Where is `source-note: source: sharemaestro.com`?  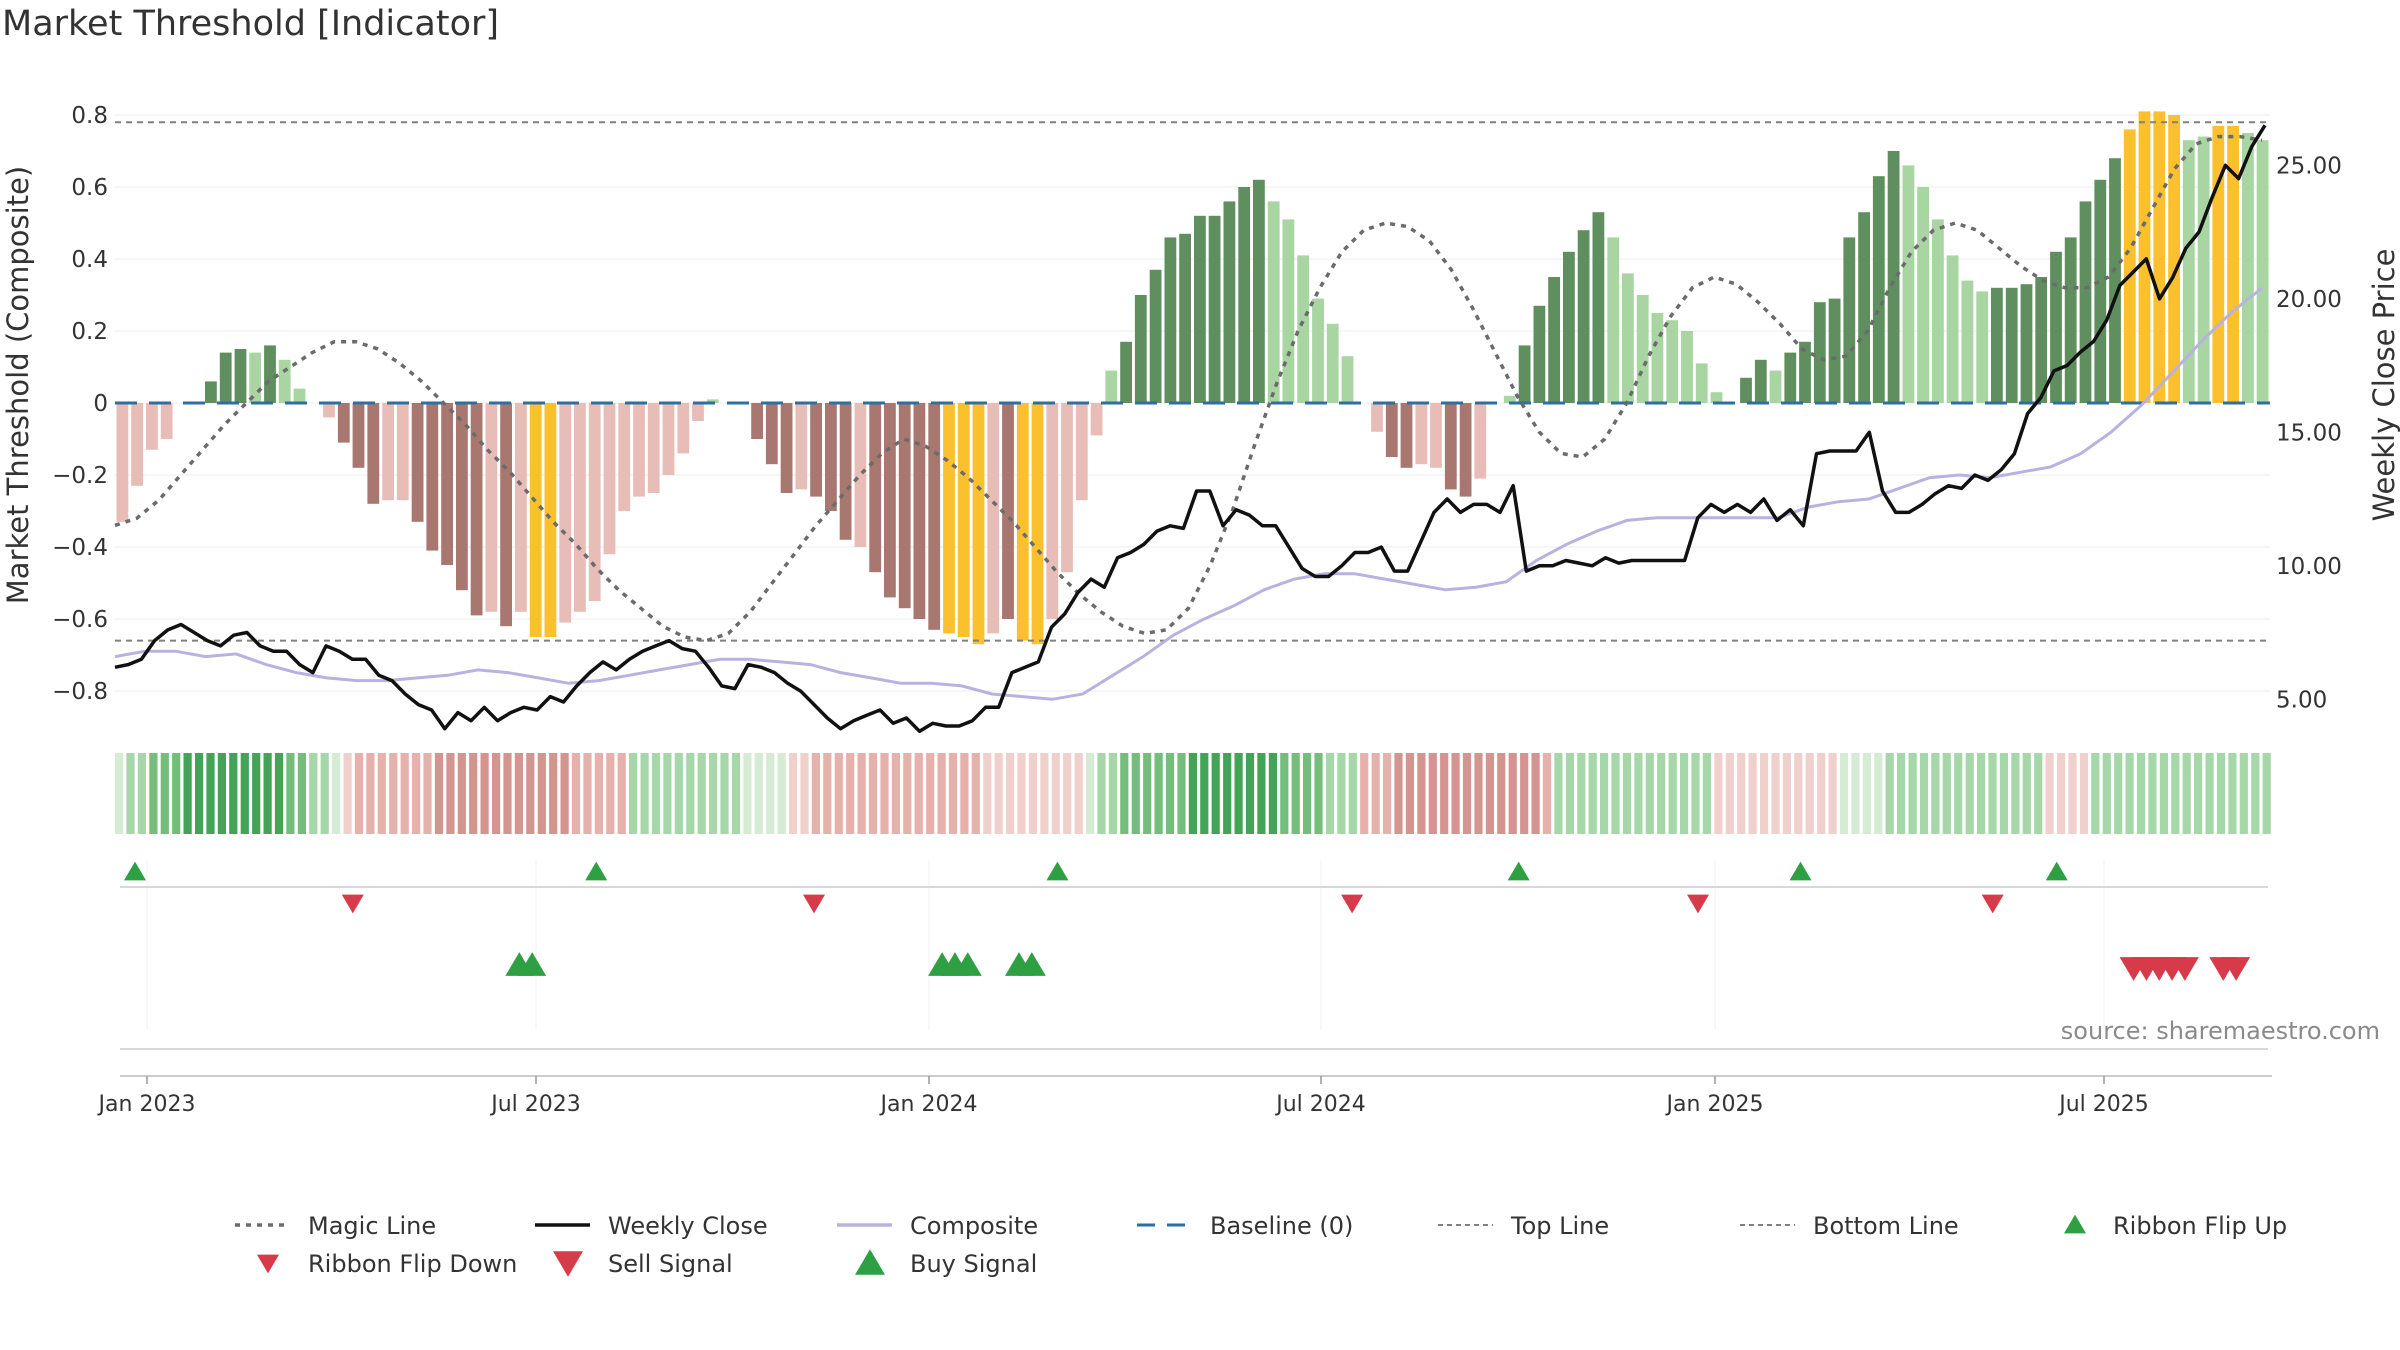 source-note: source: sharemaestro.com is located at coordinates (2220, 1031).